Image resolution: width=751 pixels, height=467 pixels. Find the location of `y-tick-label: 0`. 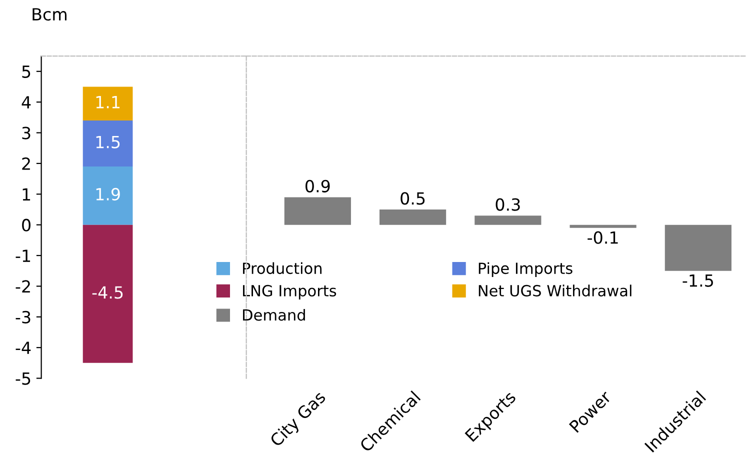

y-tick-label: 0 is located at coordinates (26, 225).